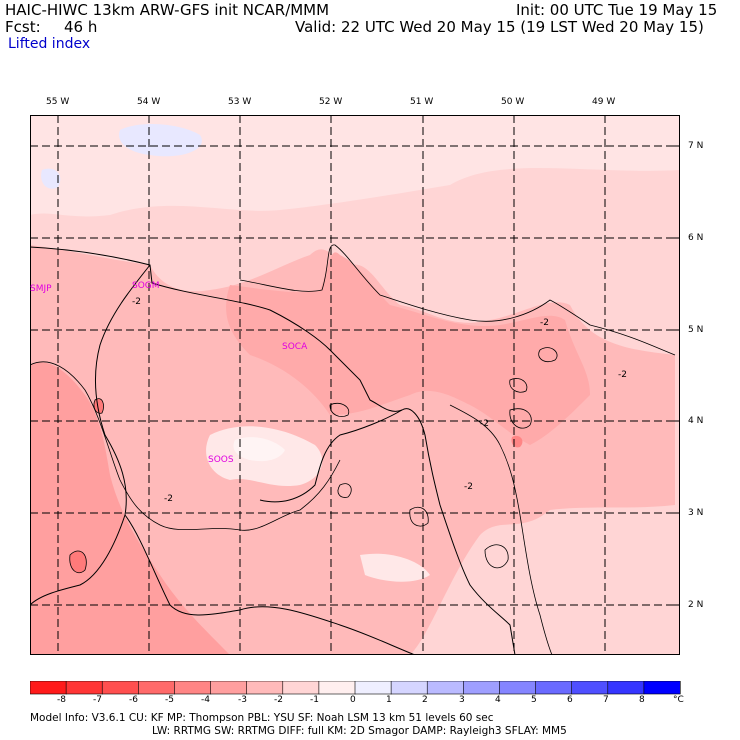 This screenshot has width=740, height=740. I want to click on colorbar-tick: 1, so click(389, 700).